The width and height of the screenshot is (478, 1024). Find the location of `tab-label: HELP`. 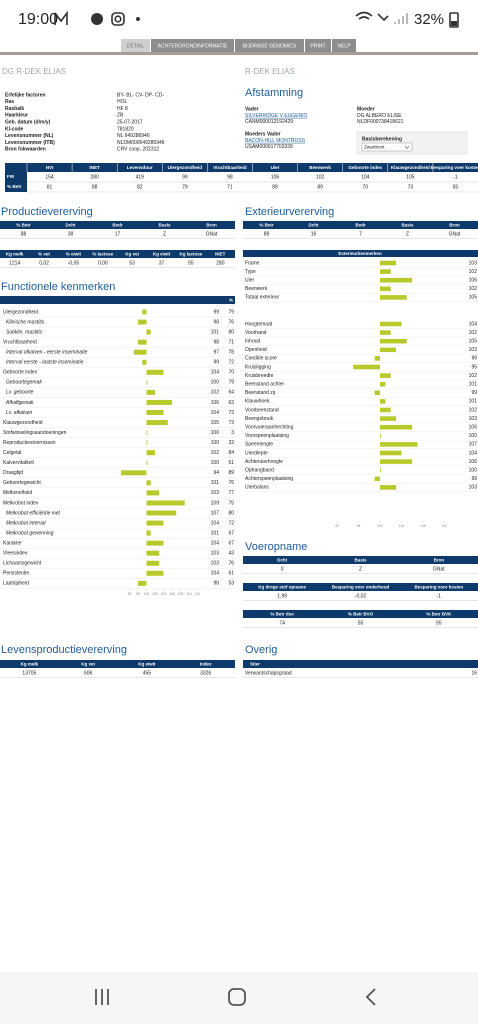

tab-label: HELP is located at coordinates (344, 46).